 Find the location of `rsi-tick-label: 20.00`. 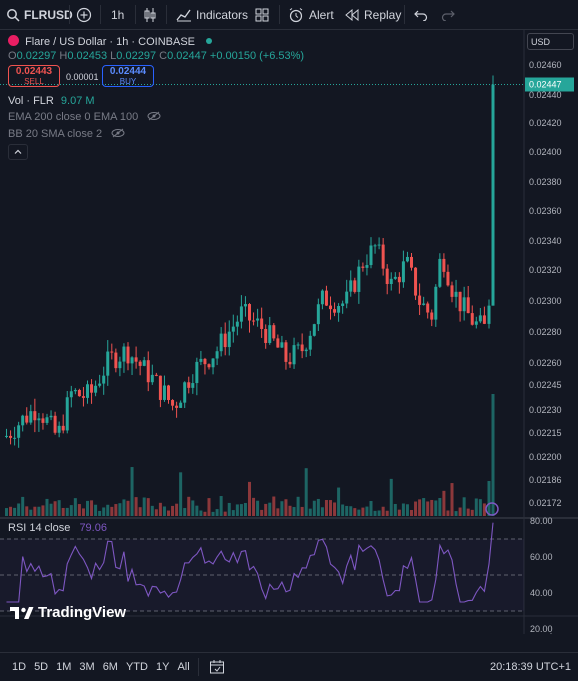

rsi-tick-label: 20.00 is located at coordinates (541, 629).